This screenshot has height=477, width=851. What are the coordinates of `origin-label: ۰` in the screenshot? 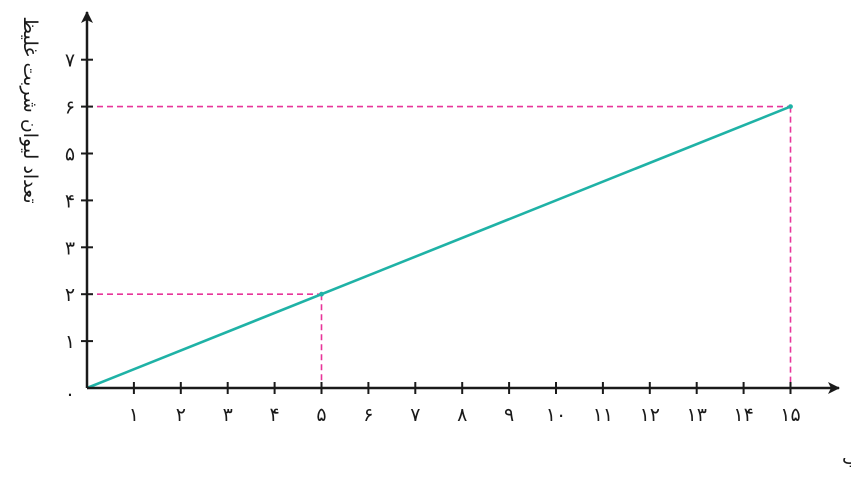 It's located at (70, 394).